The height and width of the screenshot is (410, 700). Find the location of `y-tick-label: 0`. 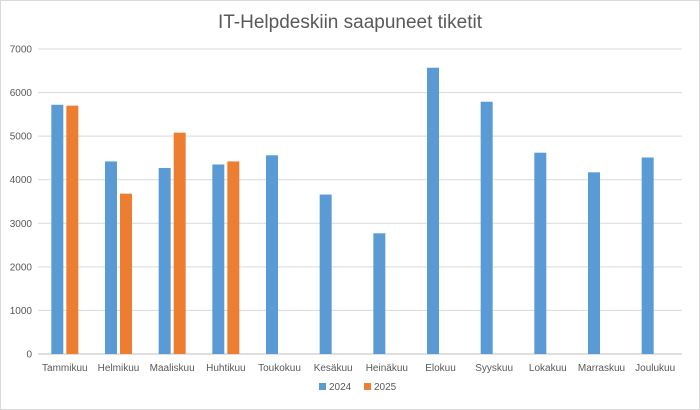

y-tick-label: 0 is located at coordinates (29, 355).